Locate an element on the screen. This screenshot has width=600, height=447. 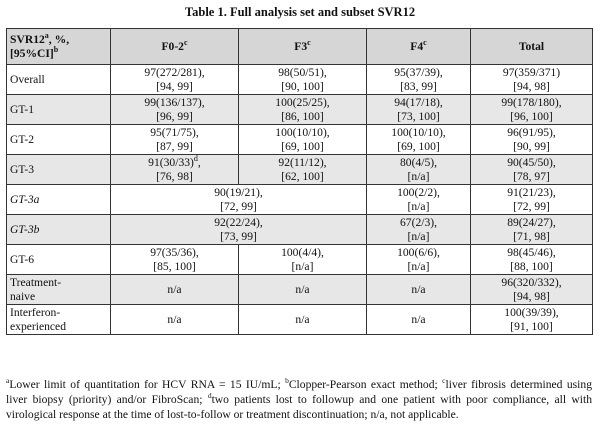
cell-gt6-f0-2: 97(35/36), [85, 100] is located at coordinates (174, 259).